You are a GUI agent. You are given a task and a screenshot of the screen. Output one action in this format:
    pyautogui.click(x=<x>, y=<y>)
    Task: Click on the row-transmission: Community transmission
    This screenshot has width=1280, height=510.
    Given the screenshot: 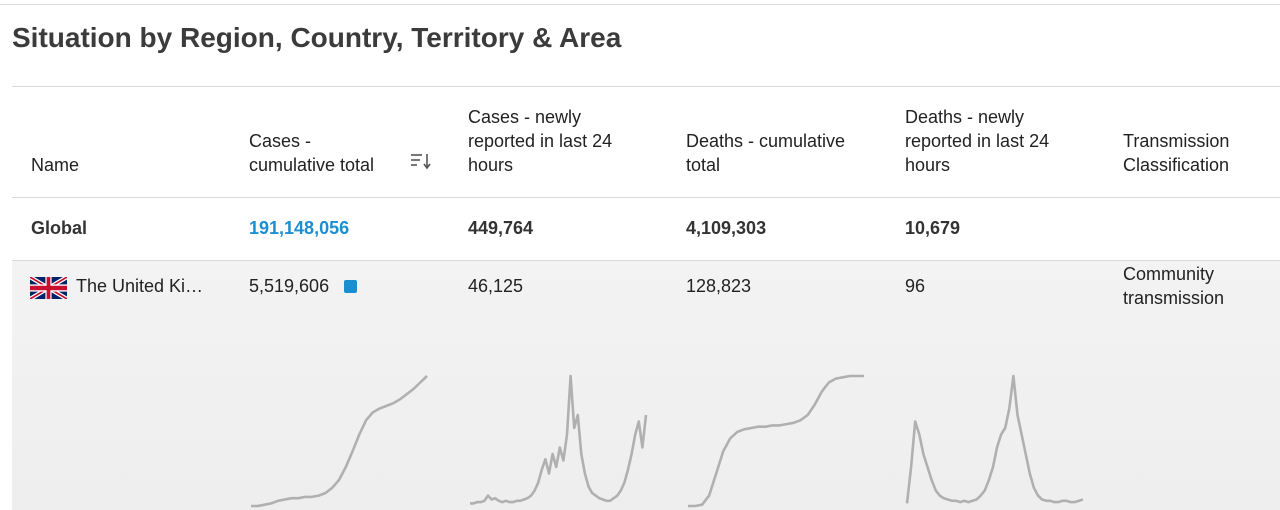 What is the action you would take?
    pyautogui.click(x=1173, y=286)
    